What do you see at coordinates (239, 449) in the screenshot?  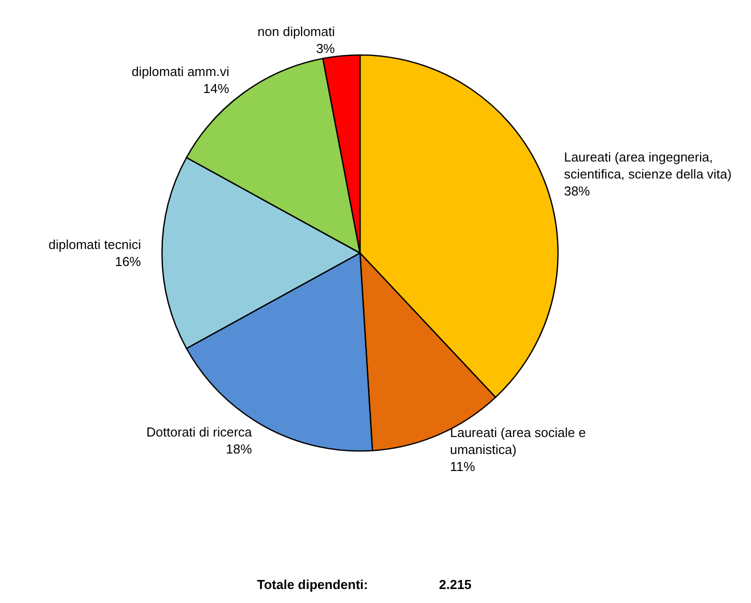 I see `data-label: 18%` at bounding box center [239, 449].